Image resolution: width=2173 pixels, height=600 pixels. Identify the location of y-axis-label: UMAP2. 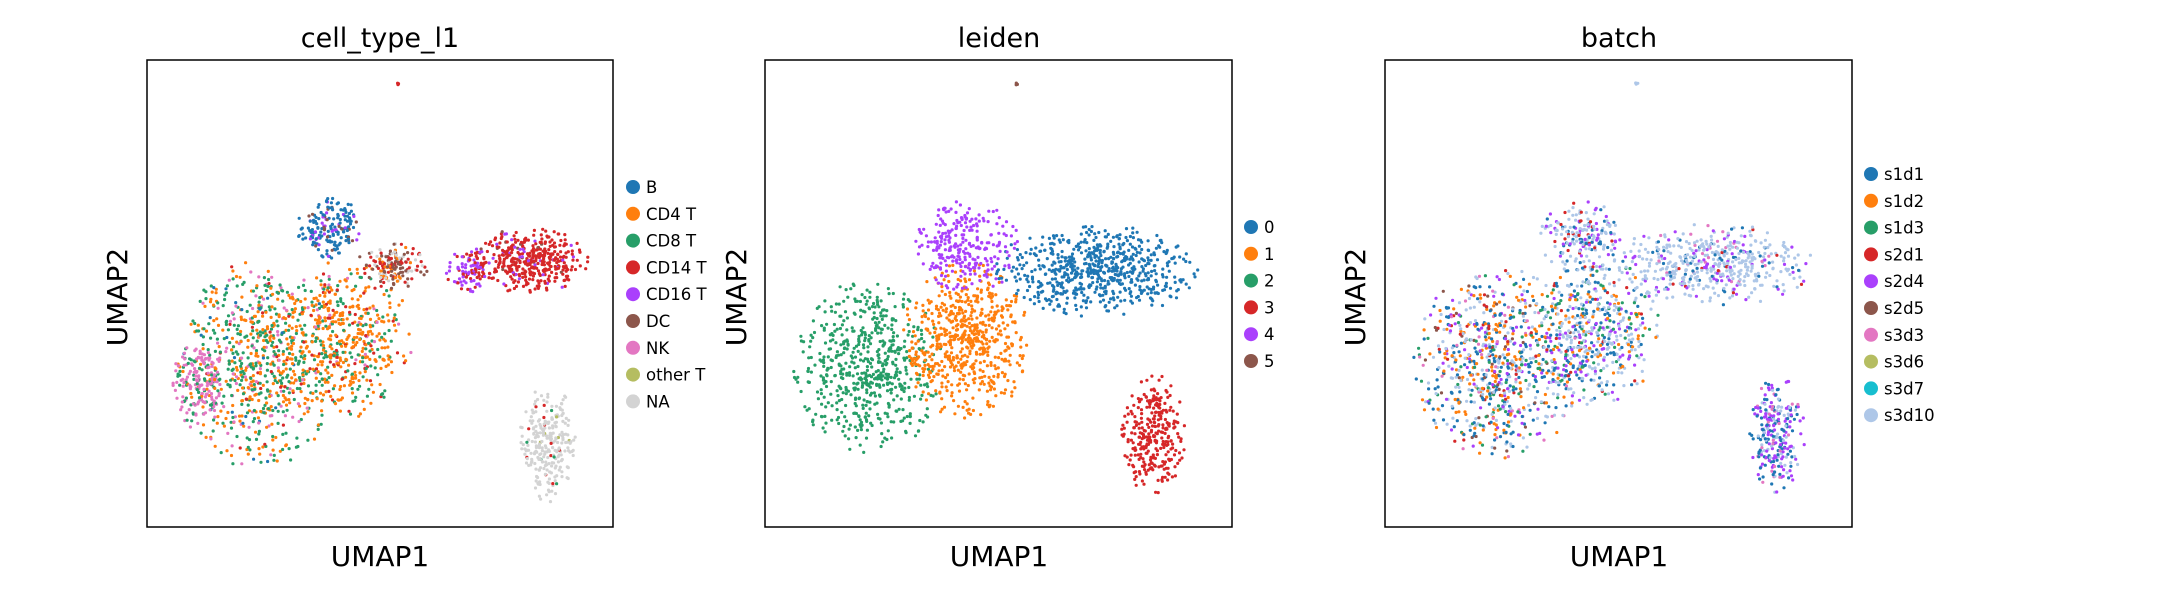
(117, 297).